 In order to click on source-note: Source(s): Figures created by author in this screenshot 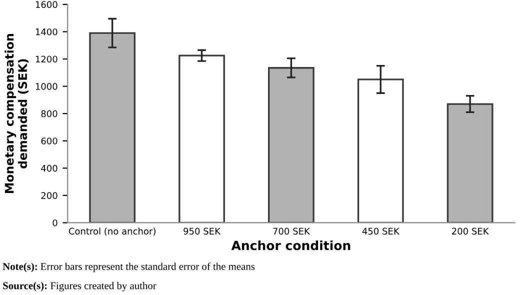, I will do `click(79, 287)`.